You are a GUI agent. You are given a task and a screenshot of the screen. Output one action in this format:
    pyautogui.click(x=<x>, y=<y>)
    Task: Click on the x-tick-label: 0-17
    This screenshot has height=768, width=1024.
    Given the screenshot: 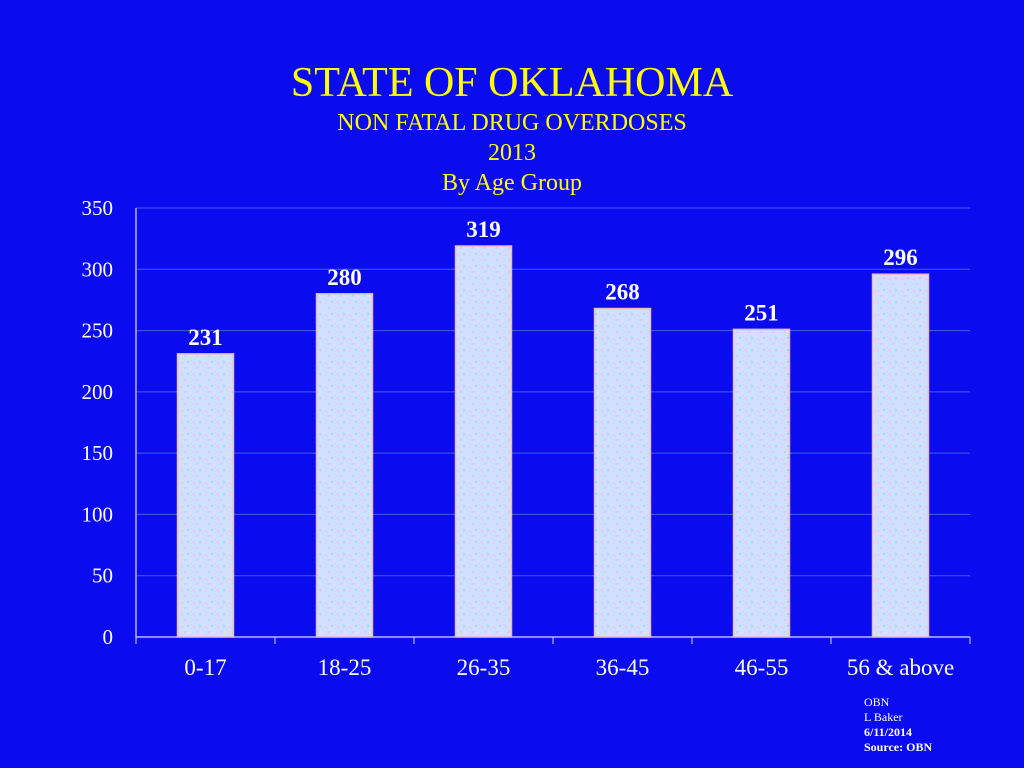 What is the action you would take?
    pyautogui.click(x=205, y=667)
    